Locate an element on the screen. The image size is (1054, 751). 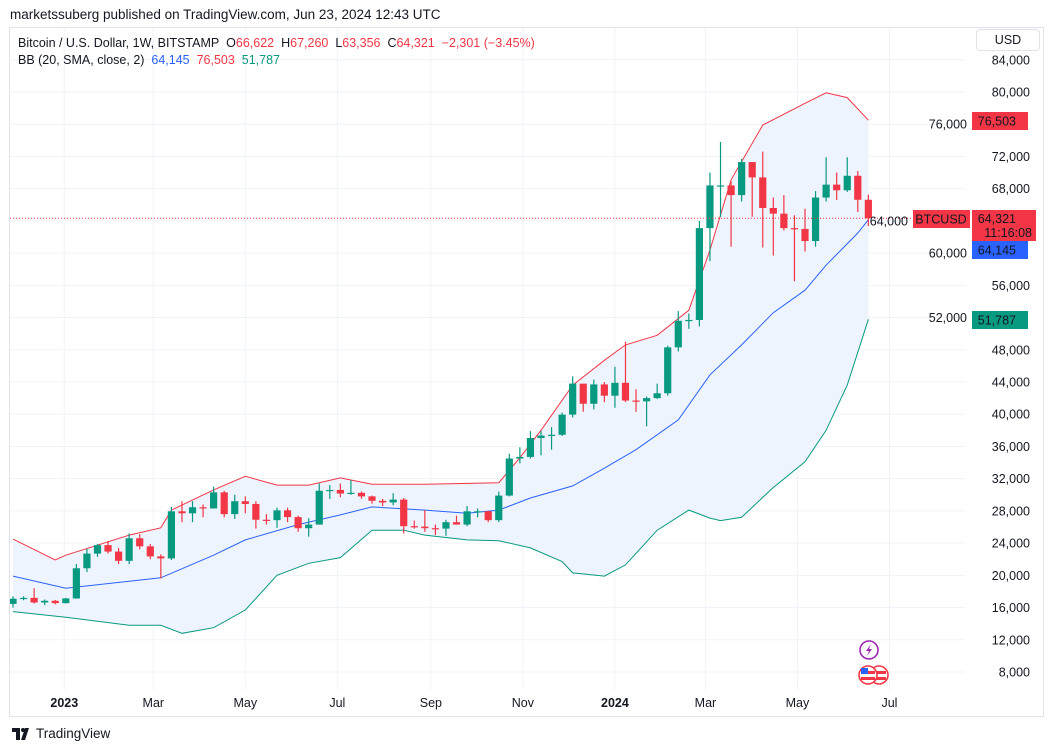
countdown-tag: 11:16:08 is located at coordinates (1008, 233).